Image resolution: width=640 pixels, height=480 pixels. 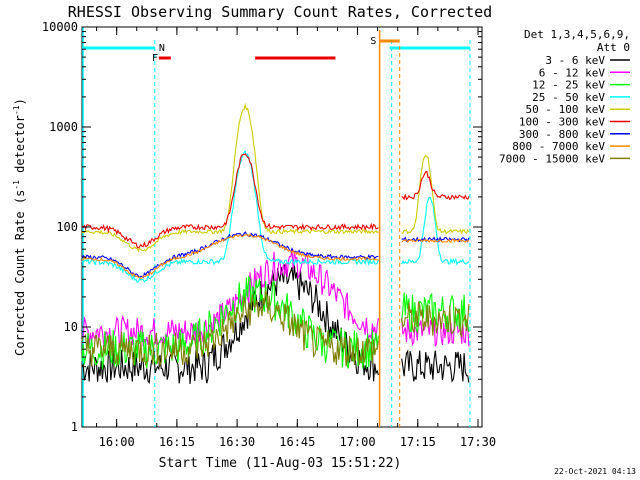 I want to click on y-tick-label: 100, so click(x=67, y=227).